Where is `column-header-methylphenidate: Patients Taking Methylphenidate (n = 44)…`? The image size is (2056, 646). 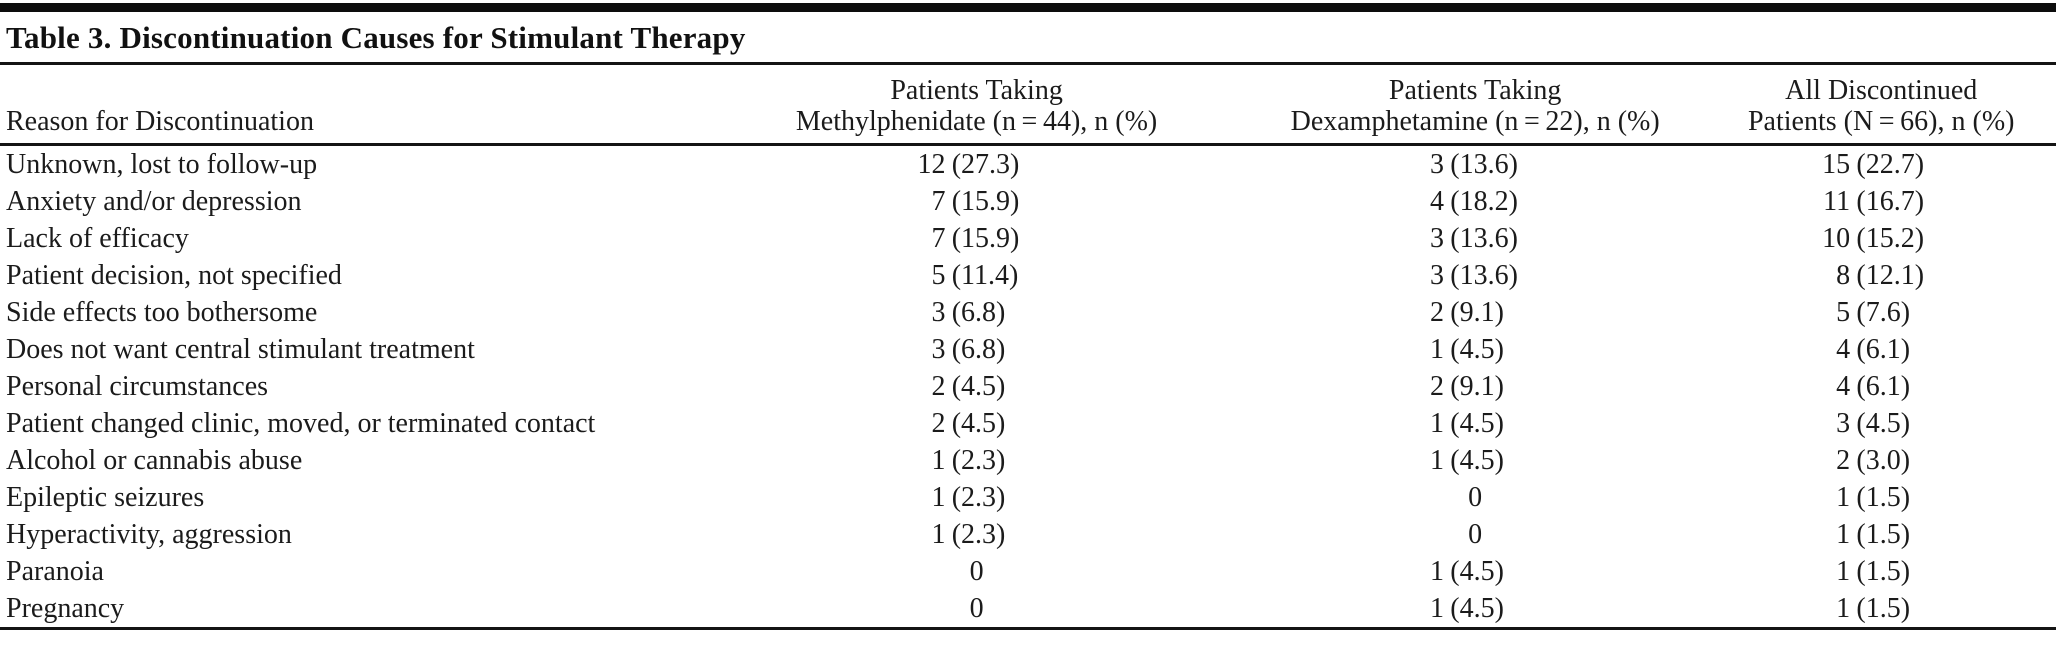 column-header-methylphenidate: Patients Taking Methylphenidate (n = 44)… is located at coordinates (976, 105).